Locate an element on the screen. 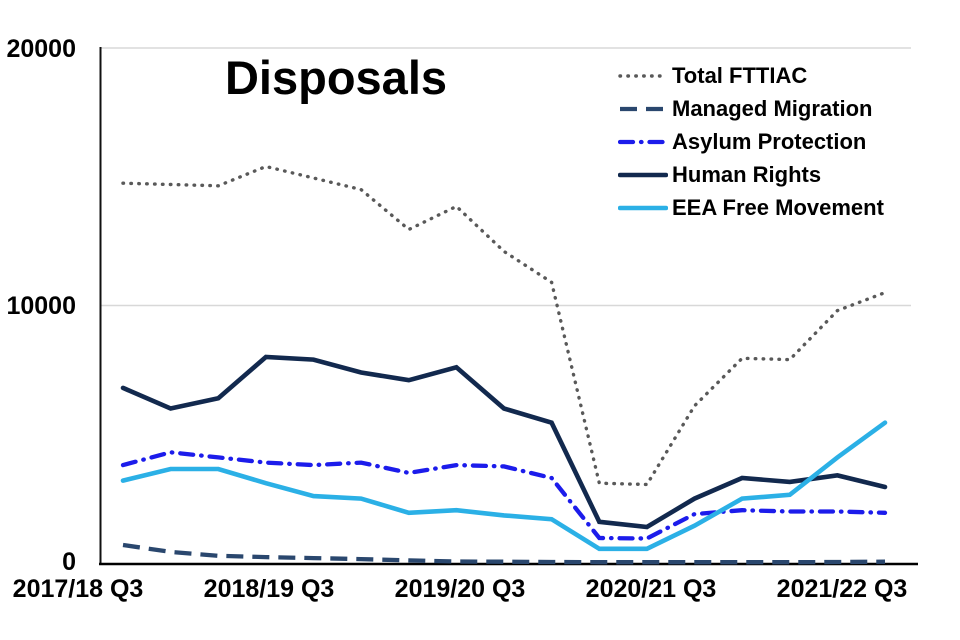 Image resolution: width=960 pixels, height=640 pixels. legend-row-human-rights: Human Rights is located at coordinates (751, 174).